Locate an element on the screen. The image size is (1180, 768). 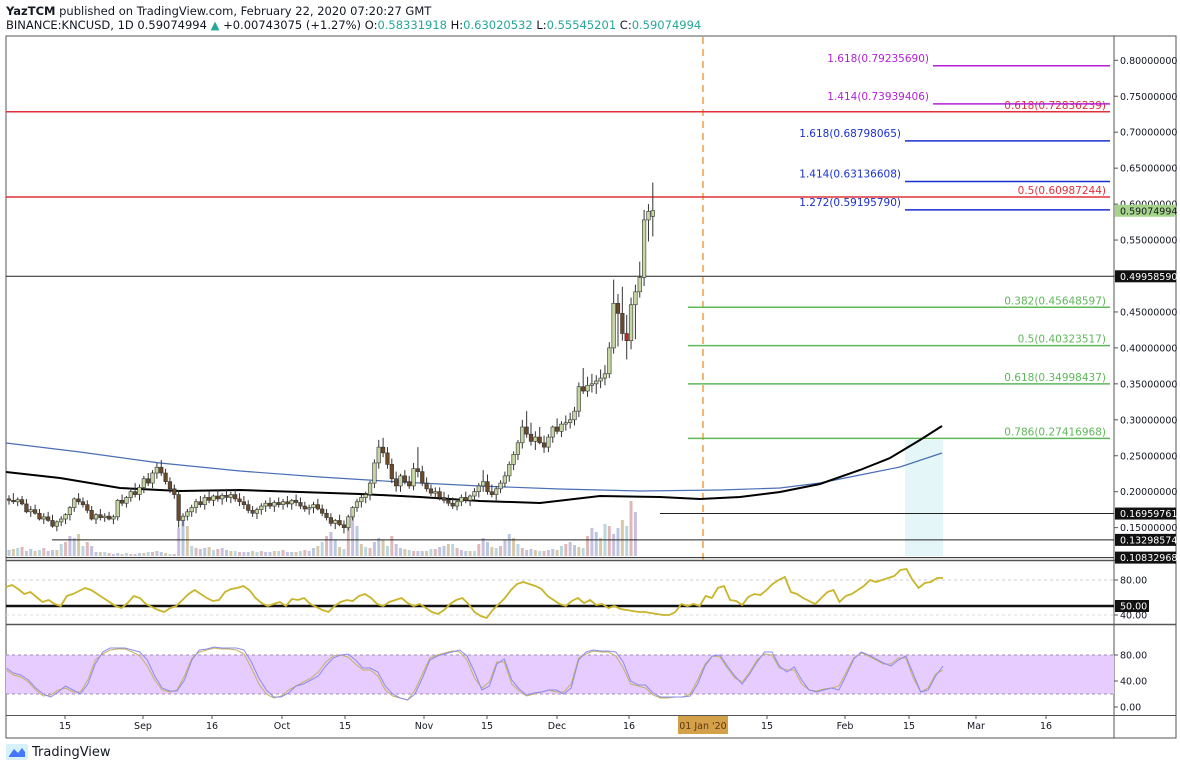
stoch-band is located at coordinates (560, 674).